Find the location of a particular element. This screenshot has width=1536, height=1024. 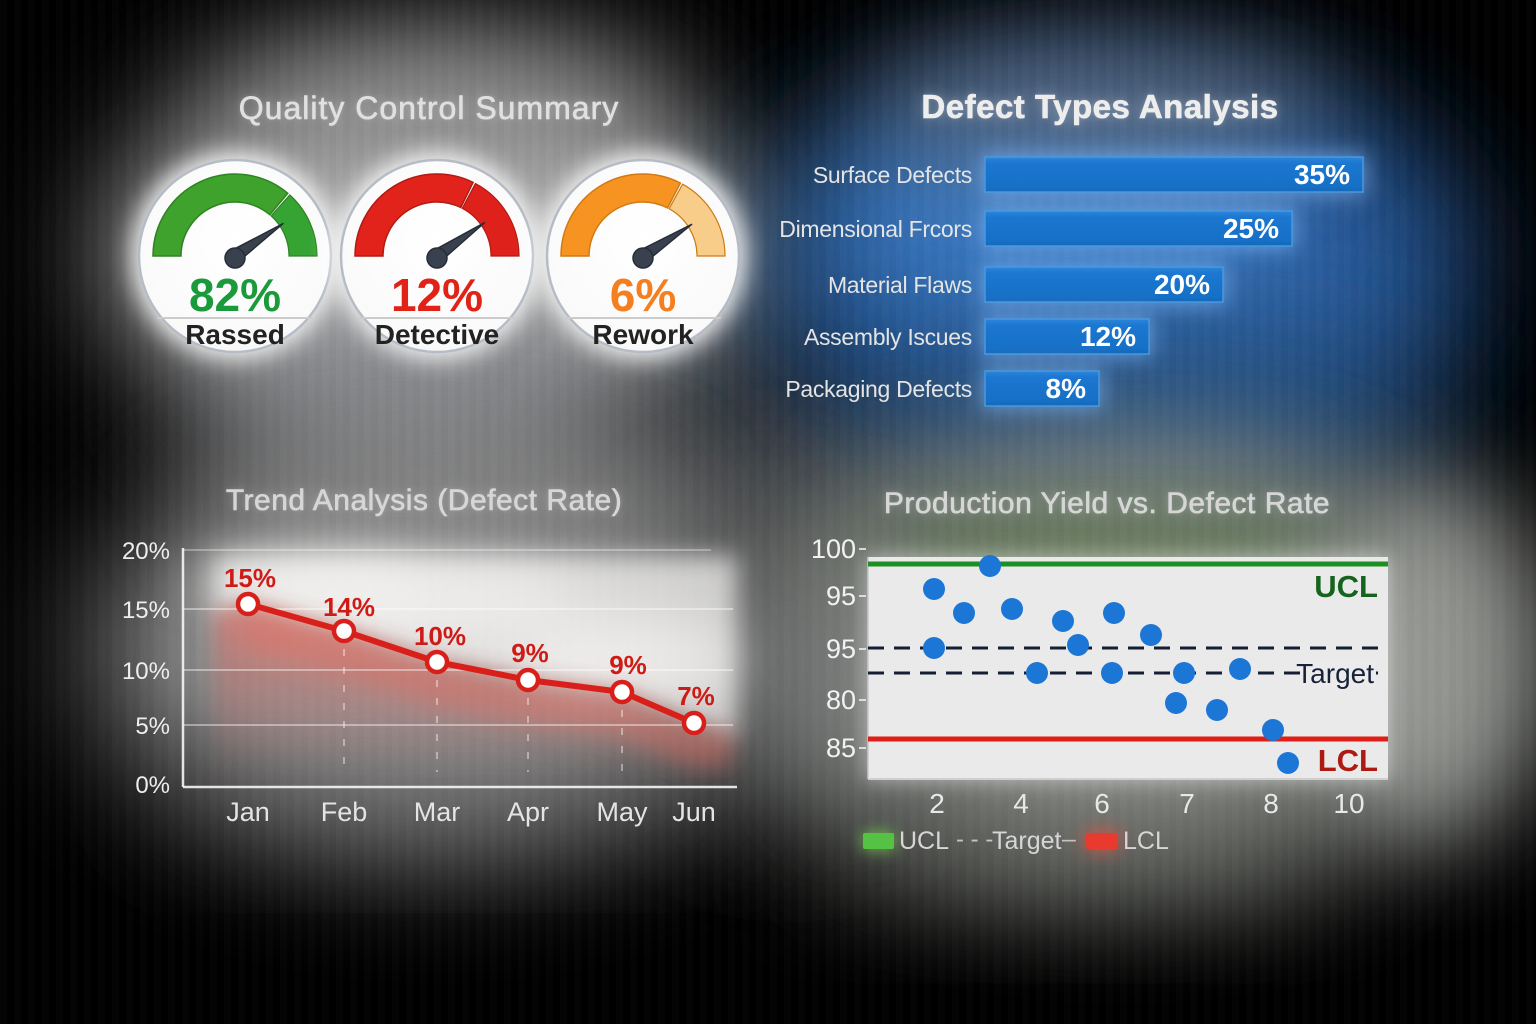

svg-text: 35% is located at coordinates (1322, 174).